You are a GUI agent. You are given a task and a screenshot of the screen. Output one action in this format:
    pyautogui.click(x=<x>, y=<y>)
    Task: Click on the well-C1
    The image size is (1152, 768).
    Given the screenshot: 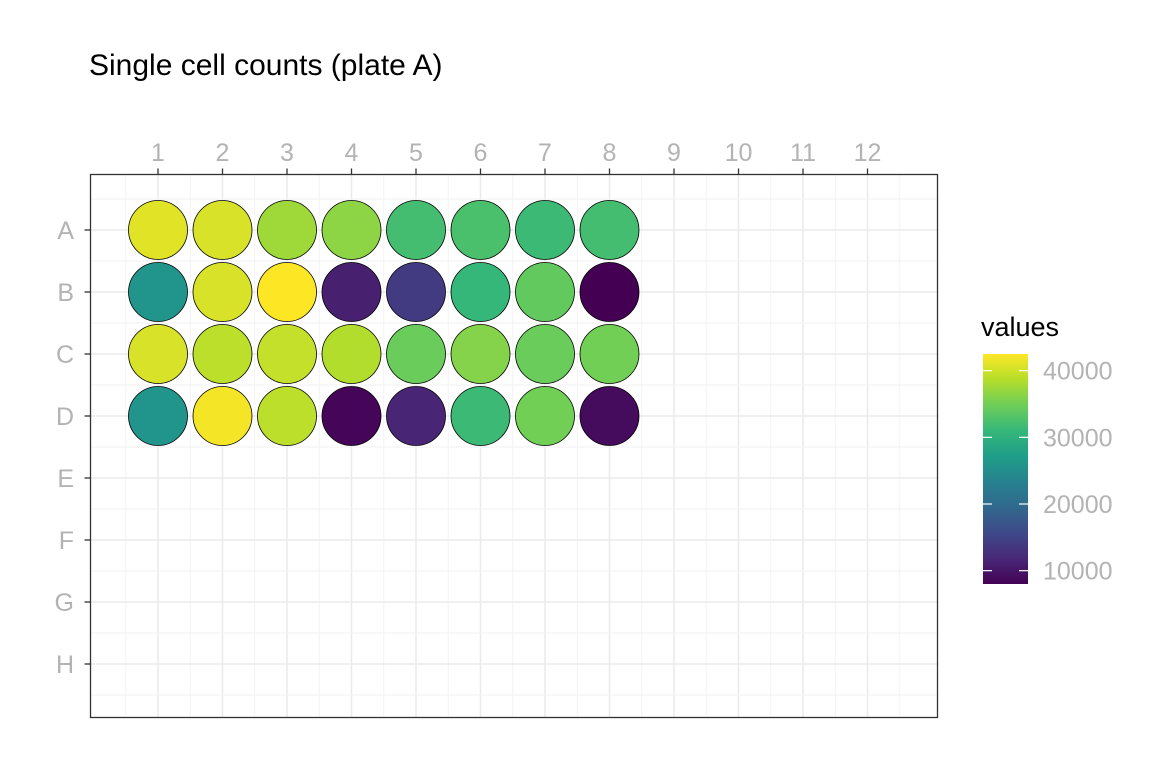 What is the action you would take?
    pyautogui.click(x=158, y=354)
    